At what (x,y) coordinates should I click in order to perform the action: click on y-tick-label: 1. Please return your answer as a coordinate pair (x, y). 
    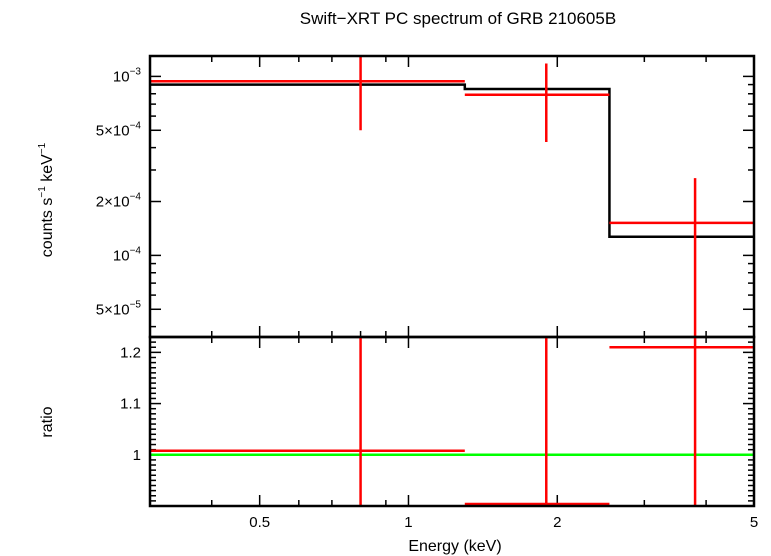
    Looking at the image, I should click on (137, 455).